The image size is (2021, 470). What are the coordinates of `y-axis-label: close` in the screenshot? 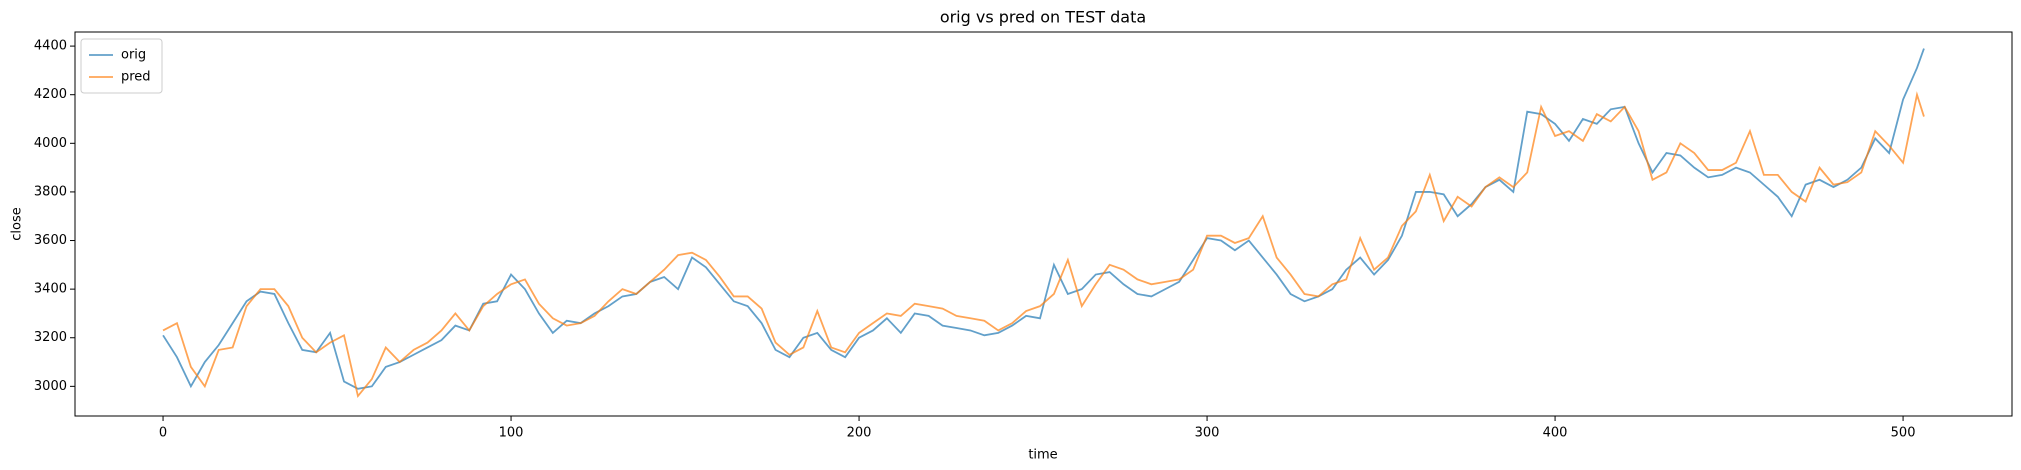 It's located at (17, 223).